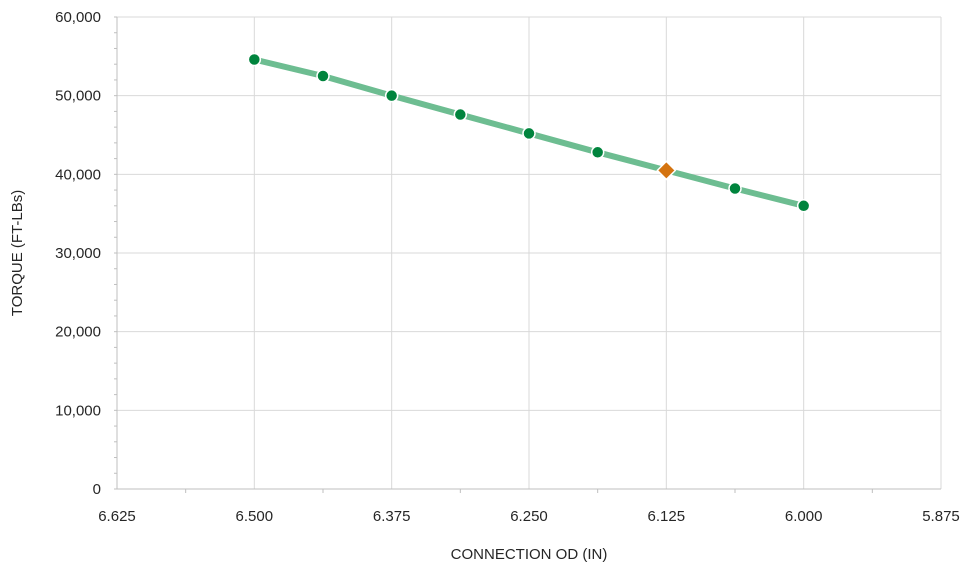 The image size is (966, 568). What do you see at coordinates (117, 516) in the screenshot?
I see `x-tick-label: 6.625` at bounding box center [117, 516].